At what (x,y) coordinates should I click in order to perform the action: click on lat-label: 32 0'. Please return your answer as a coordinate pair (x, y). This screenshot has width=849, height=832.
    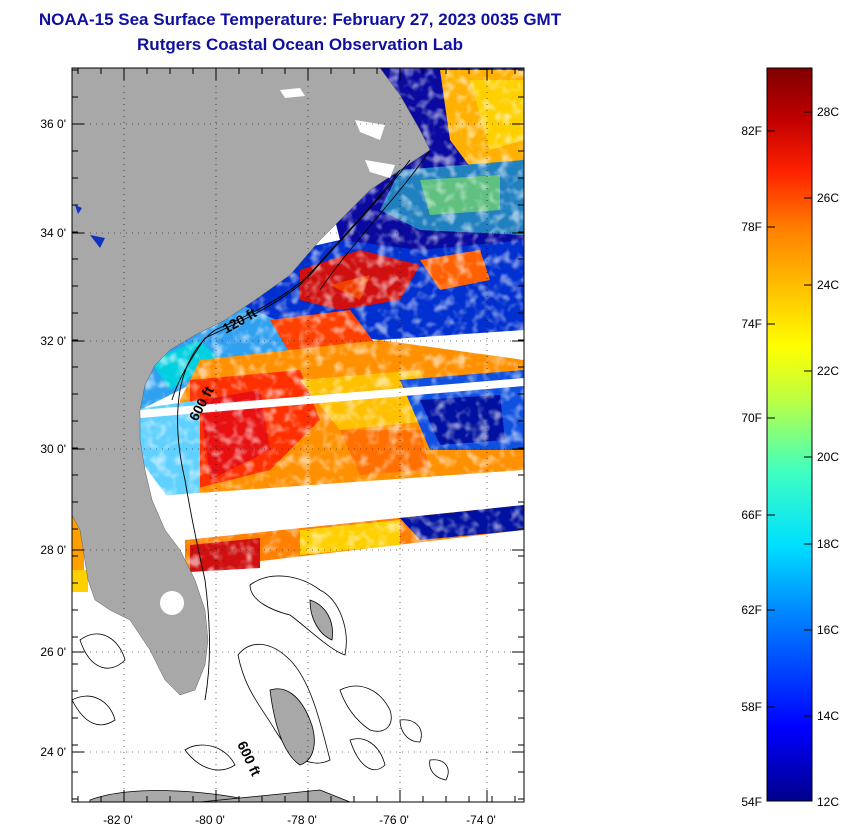
    Looking at the image, I should click on (53, 341).